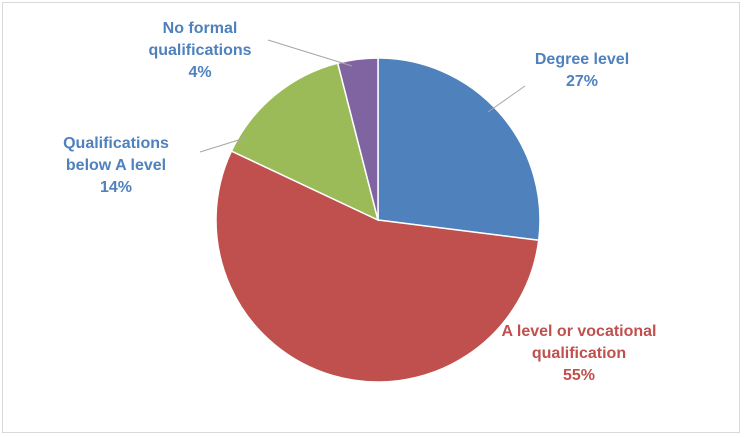 This screenshot has width=744, height=437. What do you see at coordinates (578, 353) in the screenshot?
I see `data-label: A level or vocational qualification 55%` at bounding box center [578, 353].